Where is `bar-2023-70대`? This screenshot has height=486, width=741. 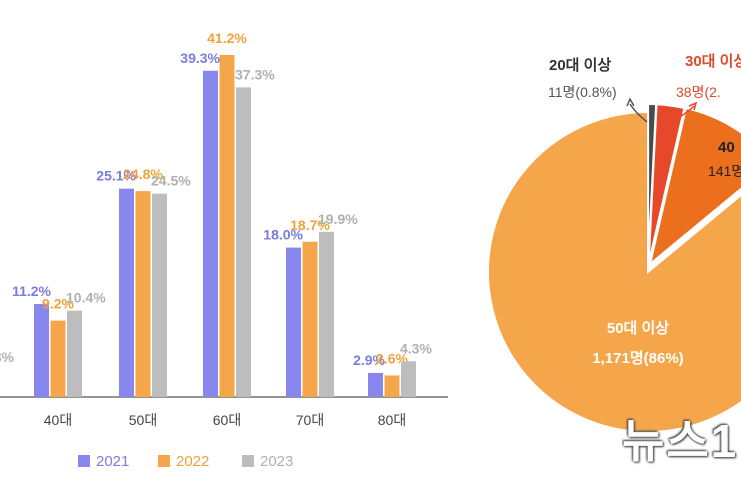 bar-2023-70대 is located at coordinates (326, 314).